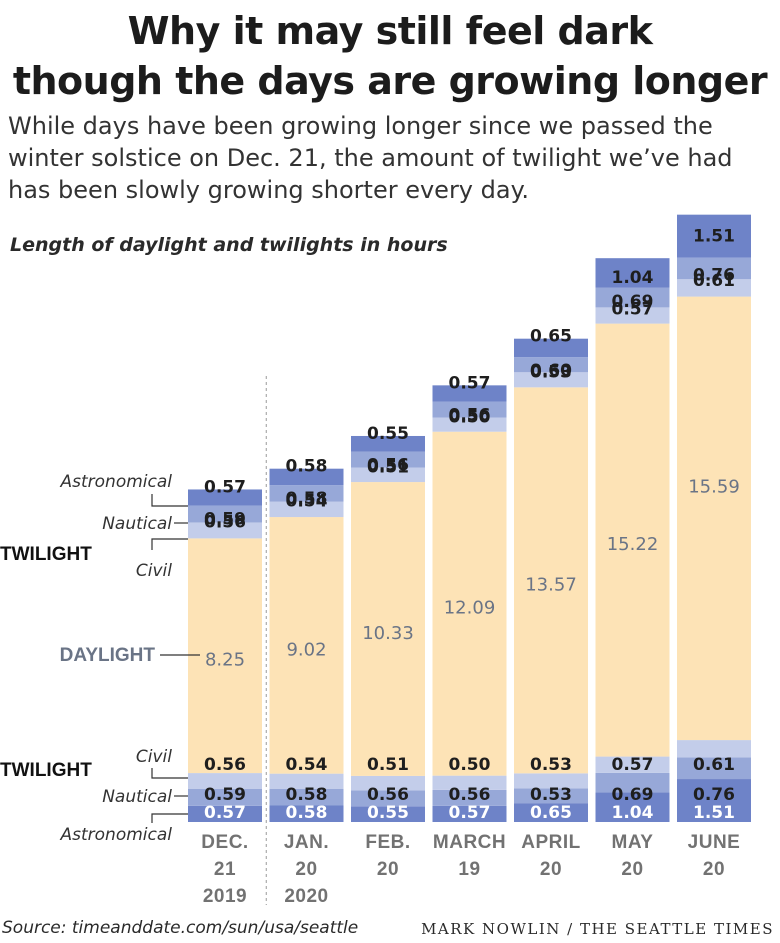 The width and height of the screenshot is (780, 943). I want to click on value-label-top-nautical-0: 0.59, so click(225, 520).